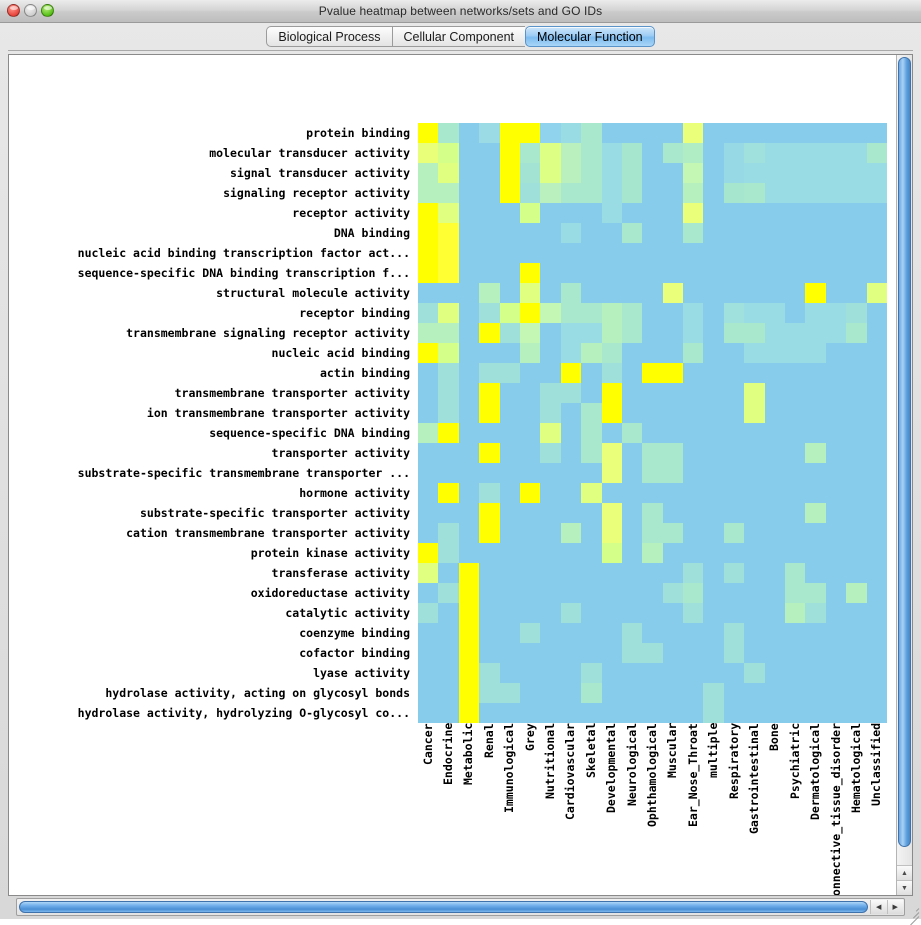  What do you see at coordinates (894, 907) in the screenshot?
I see `scroll-right-icon: ▶` at bounding box center [894, 907].